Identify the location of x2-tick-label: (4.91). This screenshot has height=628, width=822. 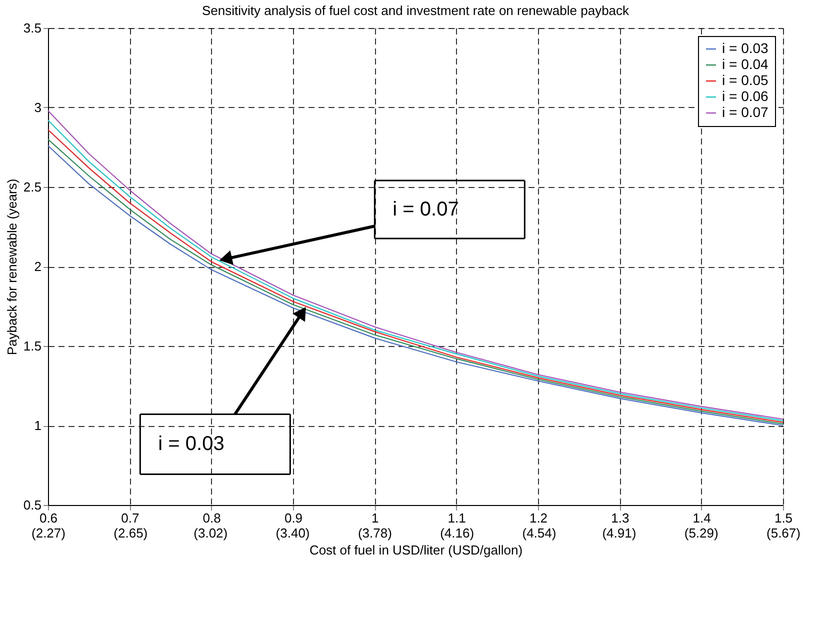
(619, 533).